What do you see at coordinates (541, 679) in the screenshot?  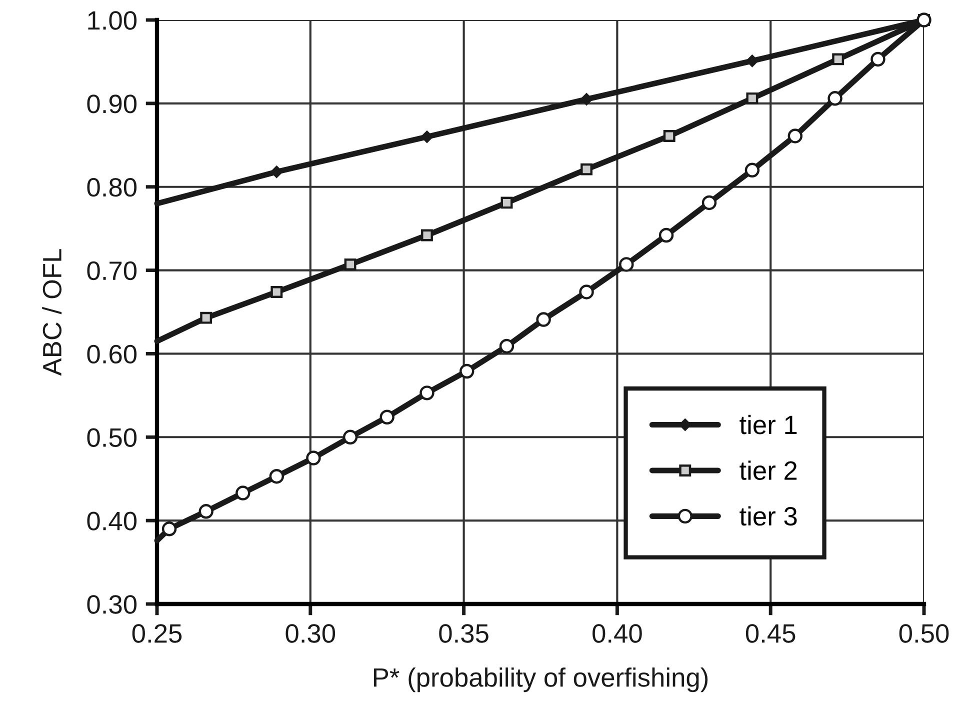 I see `x-axis-title: P* (probability of overfishing)` at bounding box center [541, 679].